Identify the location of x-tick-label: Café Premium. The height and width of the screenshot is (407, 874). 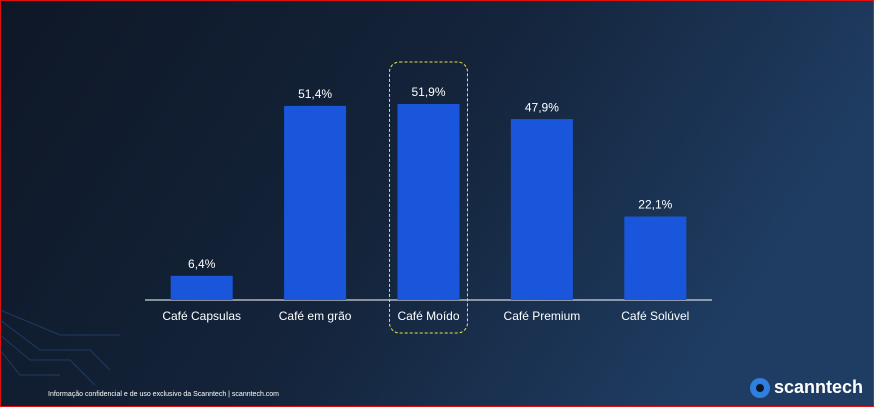
(542, 316).